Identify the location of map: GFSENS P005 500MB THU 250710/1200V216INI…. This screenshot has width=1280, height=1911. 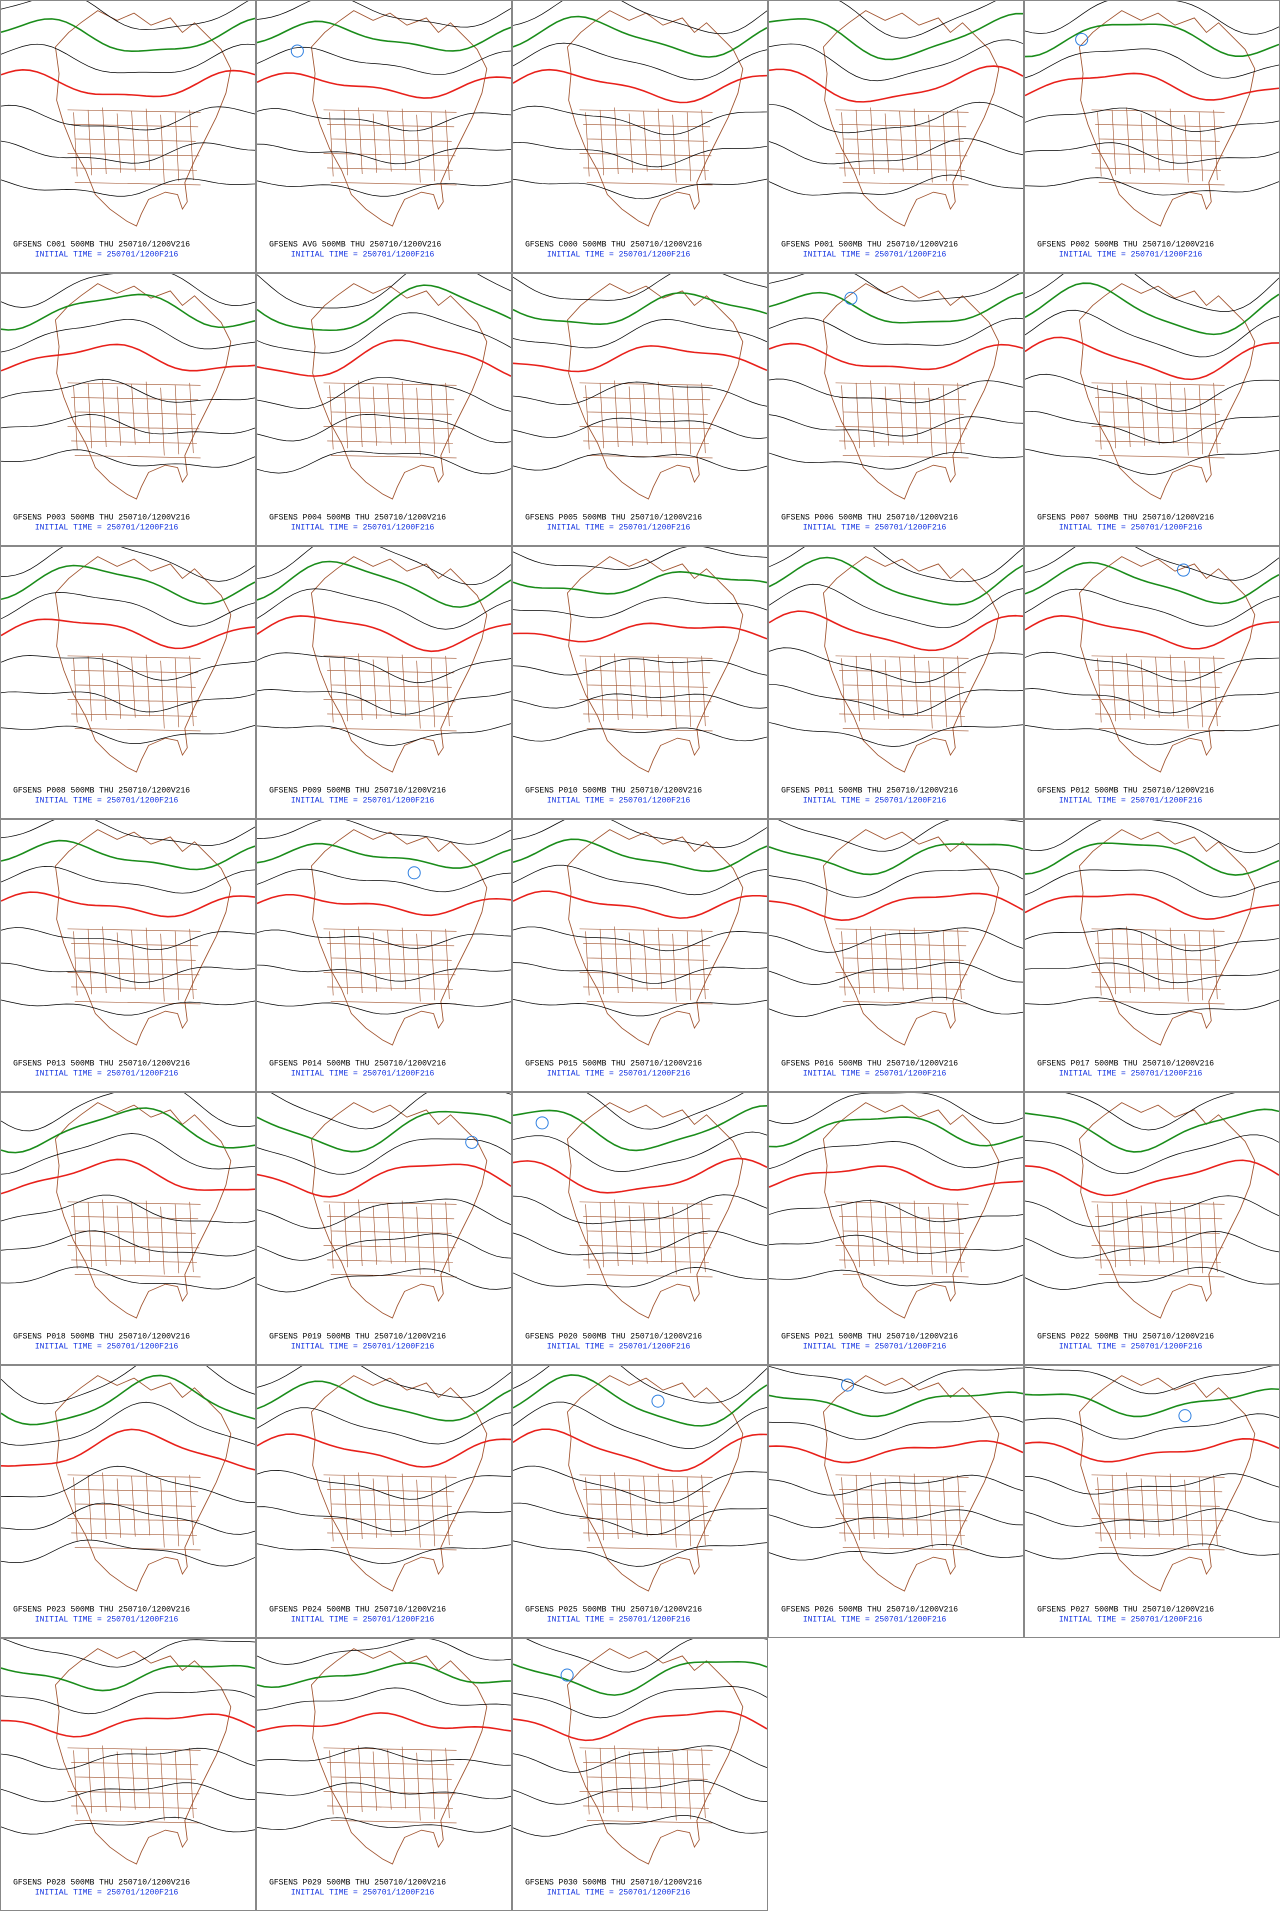
(640, 403).